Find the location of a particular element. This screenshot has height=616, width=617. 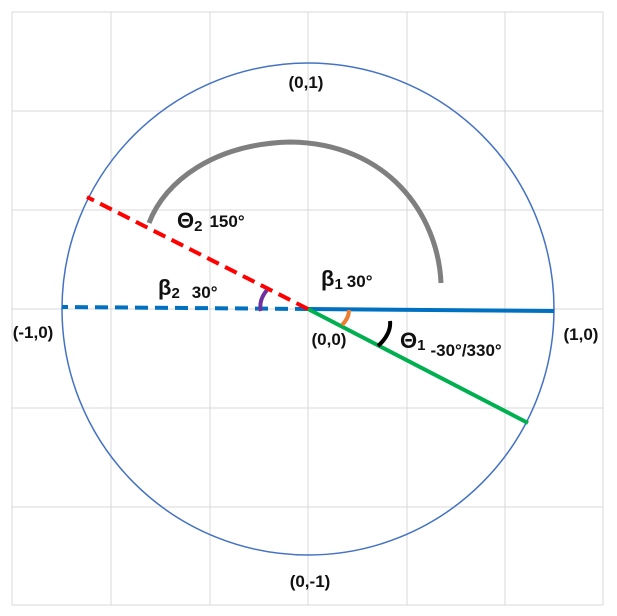

beta1-label: β1 30° is located at coordinates (347, 279).